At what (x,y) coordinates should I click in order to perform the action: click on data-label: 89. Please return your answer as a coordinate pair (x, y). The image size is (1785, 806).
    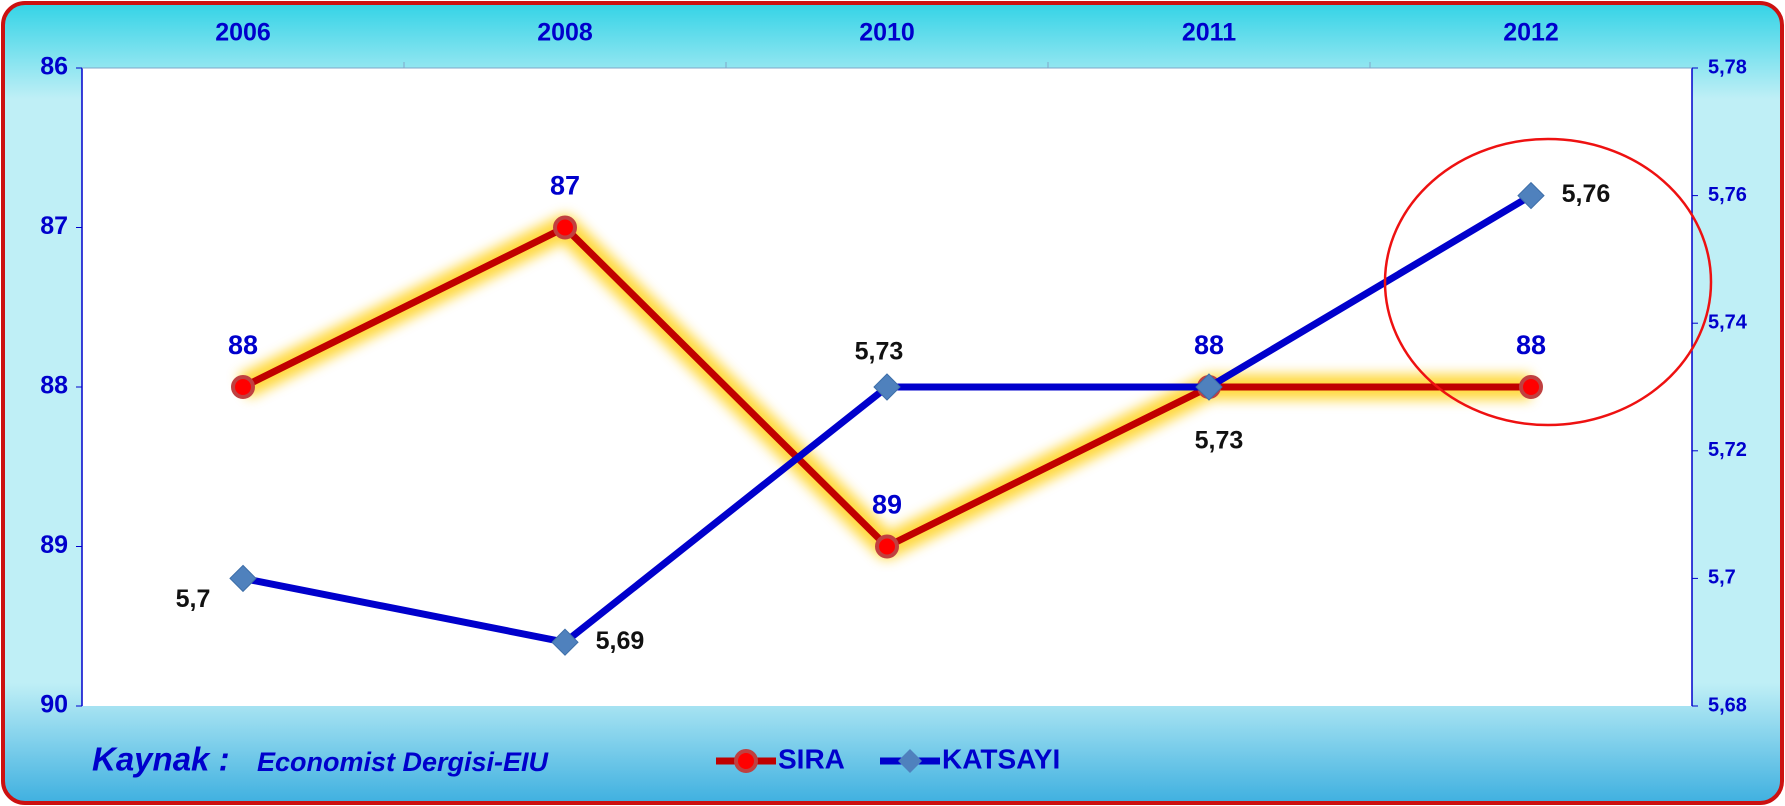
    Looking at the image, I should click on (887, 505).